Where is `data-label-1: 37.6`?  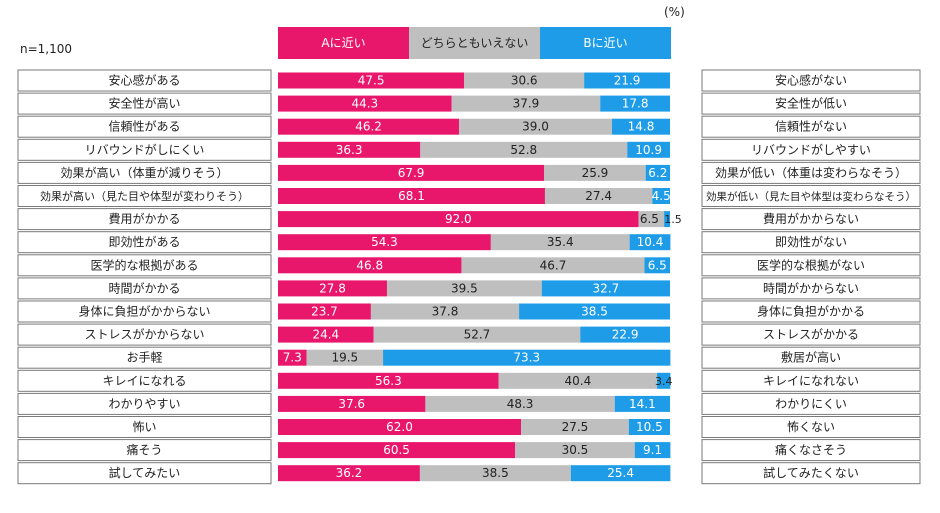
data-label-1: 37.6 is located at coordinates (351, 404).